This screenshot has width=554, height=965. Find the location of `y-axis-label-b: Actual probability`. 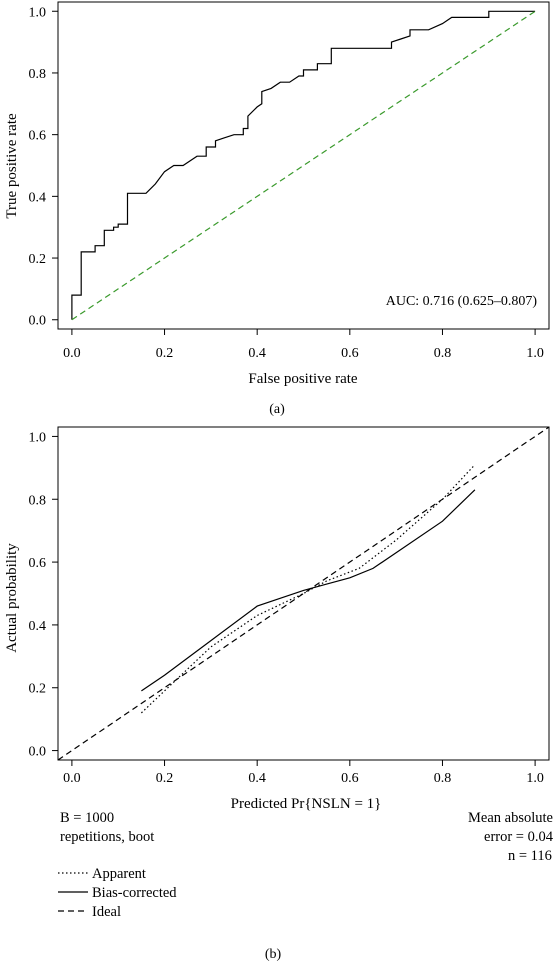

y-axis-label-b: Actual probability is located at coordinates (12, 598).